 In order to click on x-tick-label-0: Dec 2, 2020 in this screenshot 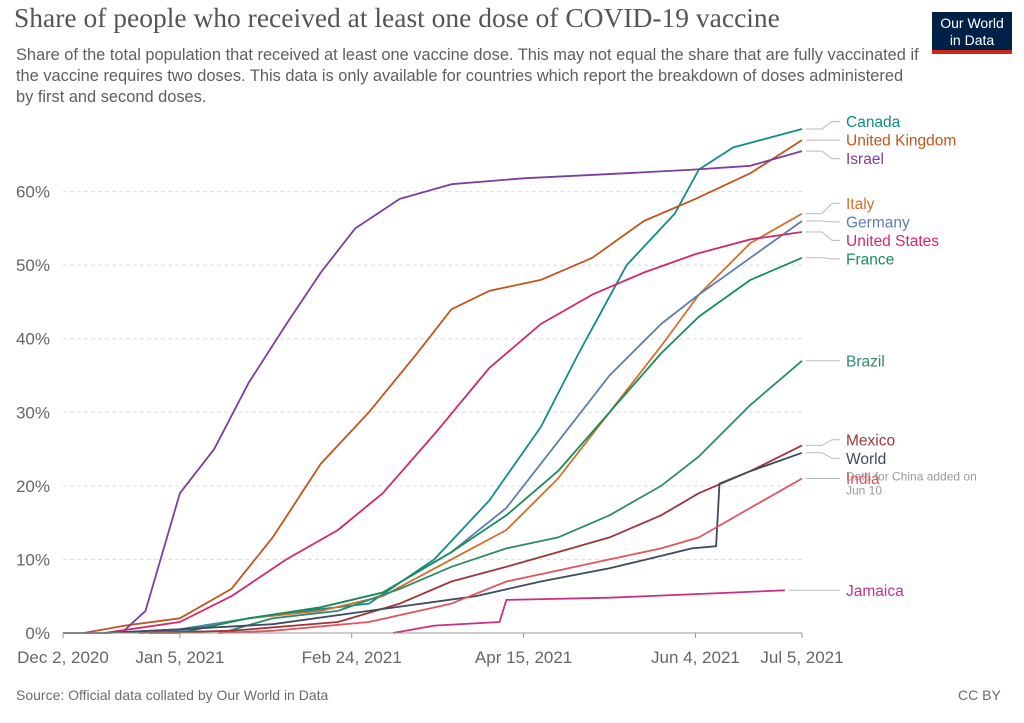, I will do `click(63, 657)`.